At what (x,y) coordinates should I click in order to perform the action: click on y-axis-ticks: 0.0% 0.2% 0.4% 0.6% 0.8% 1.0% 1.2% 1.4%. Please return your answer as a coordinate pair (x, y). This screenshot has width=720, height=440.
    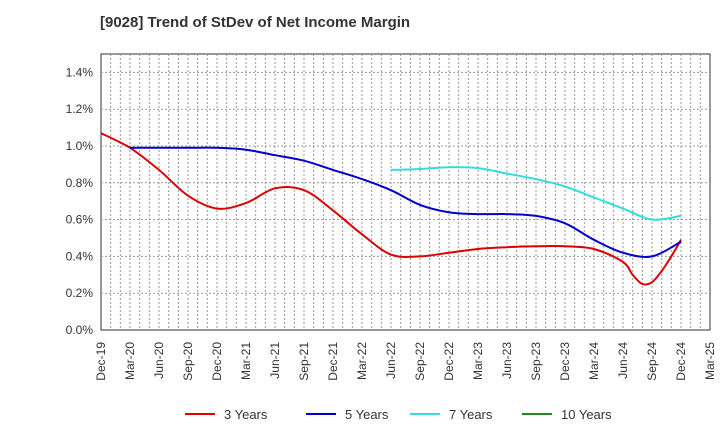
    Looking at the image, I should click on (80, 201).